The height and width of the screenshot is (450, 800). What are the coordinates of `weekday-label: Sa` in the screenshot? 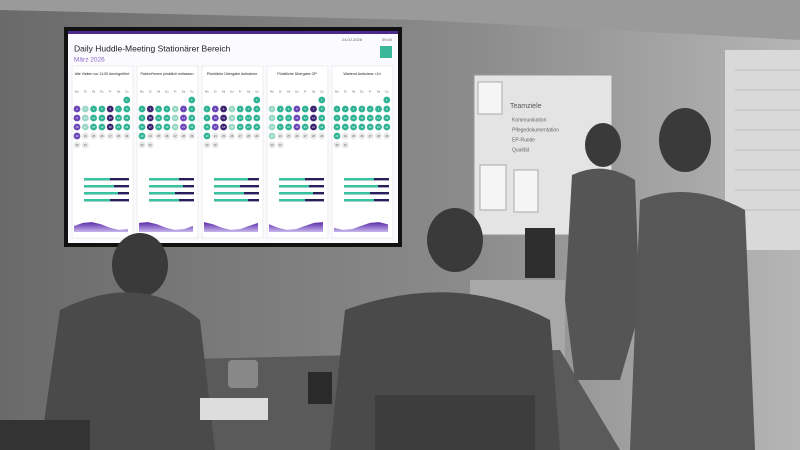 It's located at (379, 92).